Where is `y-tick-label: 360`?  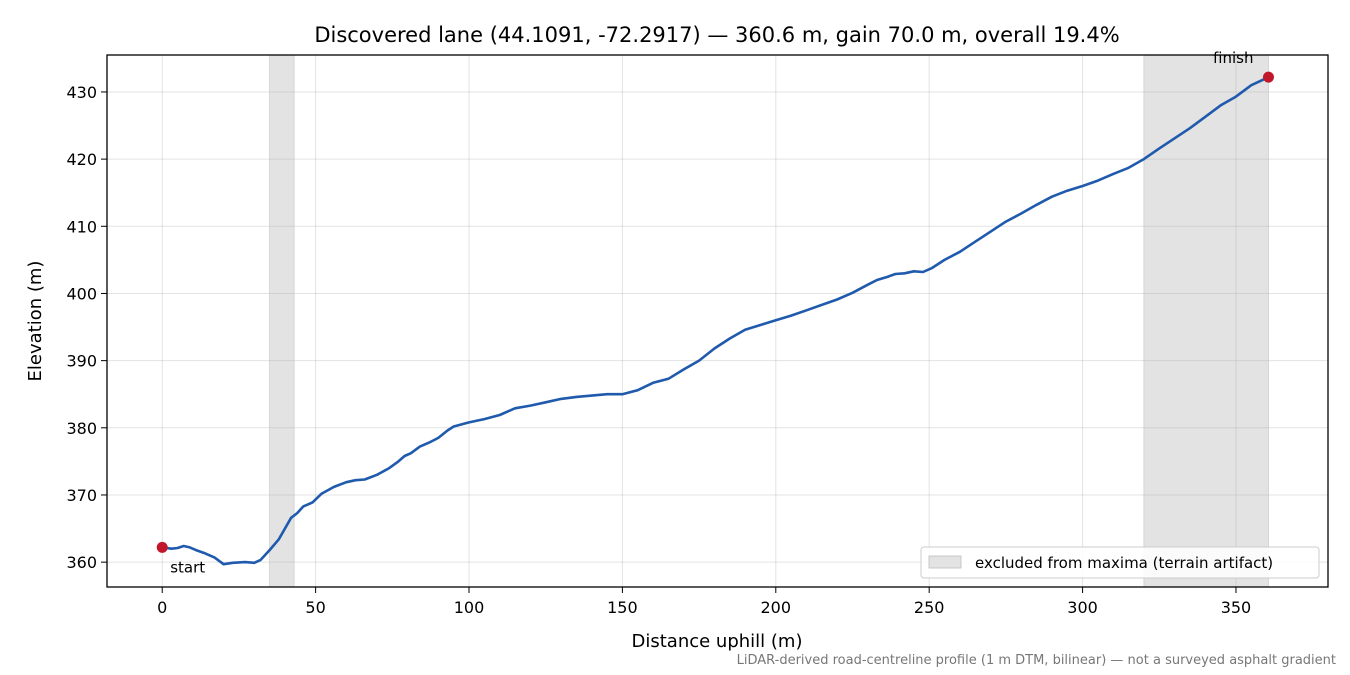
y-tick-label: 360 is located at coordinates (81, 562).